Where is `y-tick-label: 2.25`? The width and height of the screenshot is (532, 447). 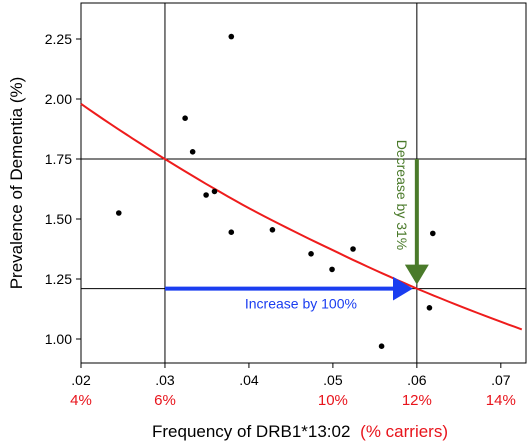
y-tick-label: 2.25 is located at coordinates (58, 39).